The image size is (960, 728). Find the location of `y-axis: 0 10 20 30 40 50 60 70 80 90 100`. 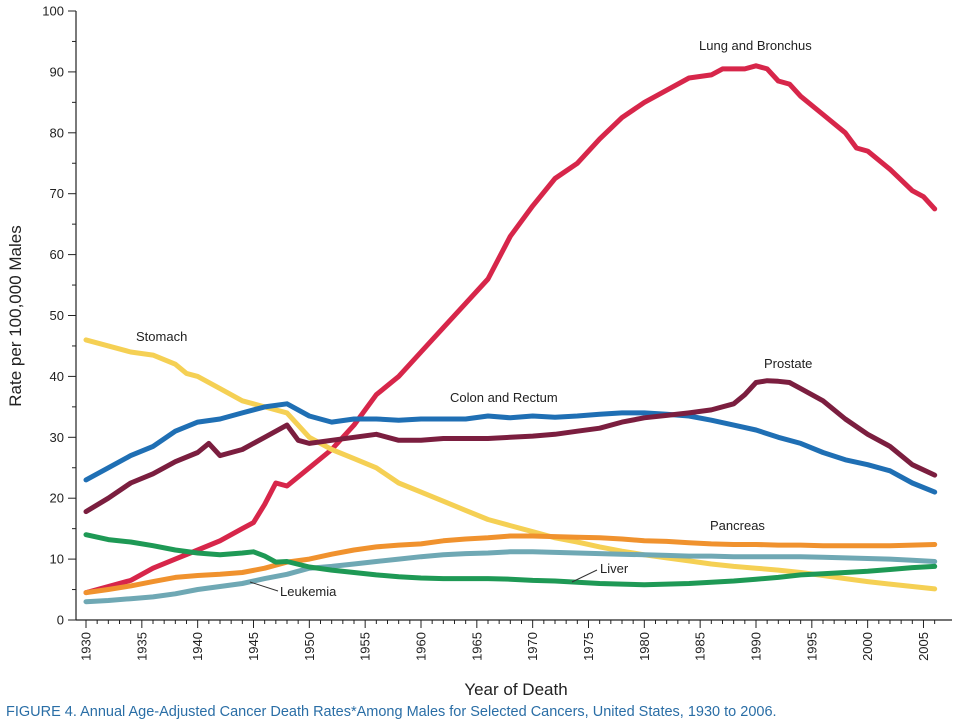

y-axis: 0 10 20 30 40 50 60 70 80 90 100 is located at coordinates (59, 316).